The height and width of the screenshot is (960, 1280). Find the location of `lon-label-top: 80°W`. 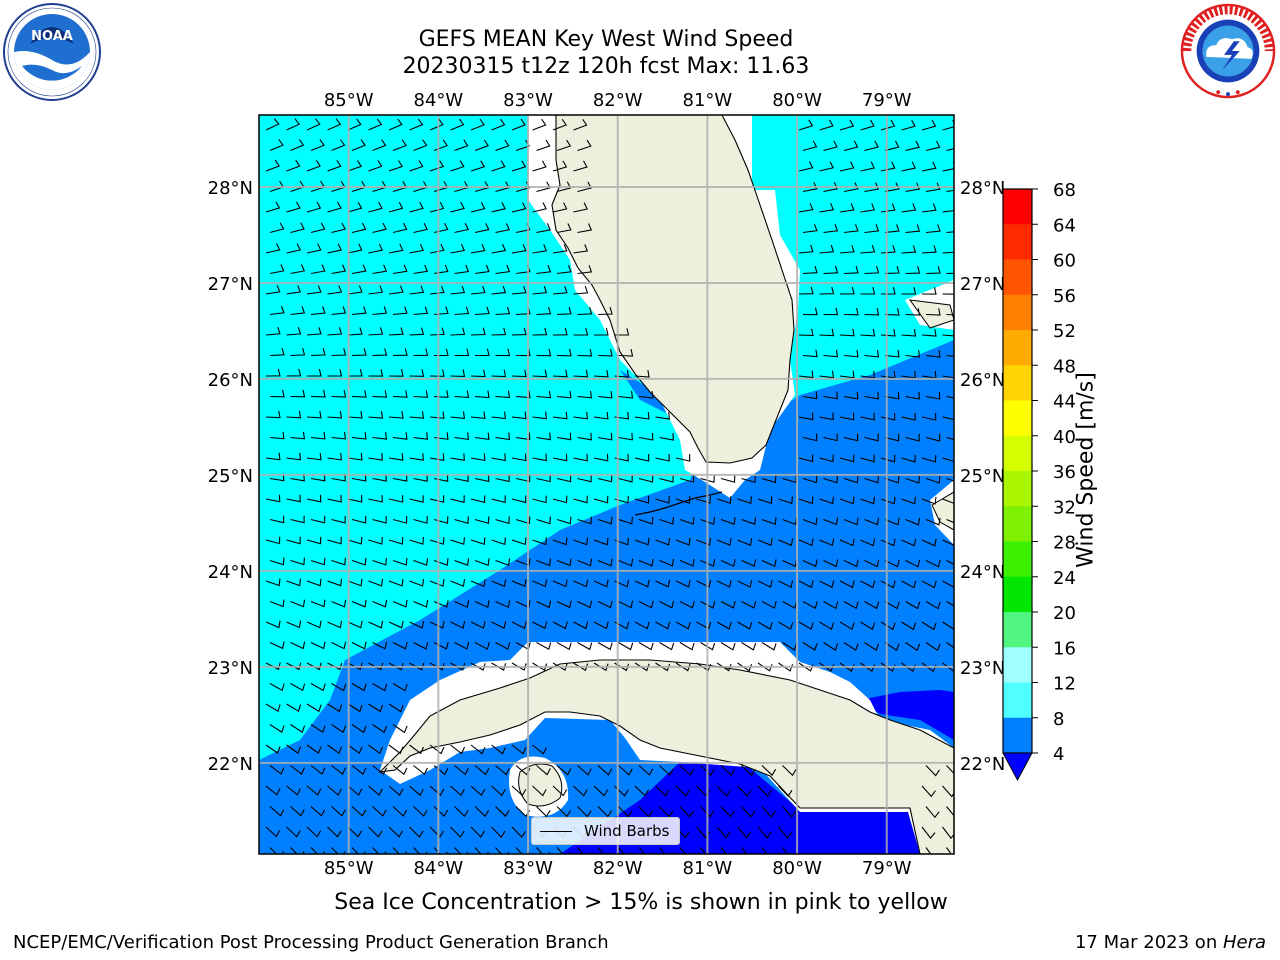

lon-label-top: 80°W is located at coordinates (797, 100).